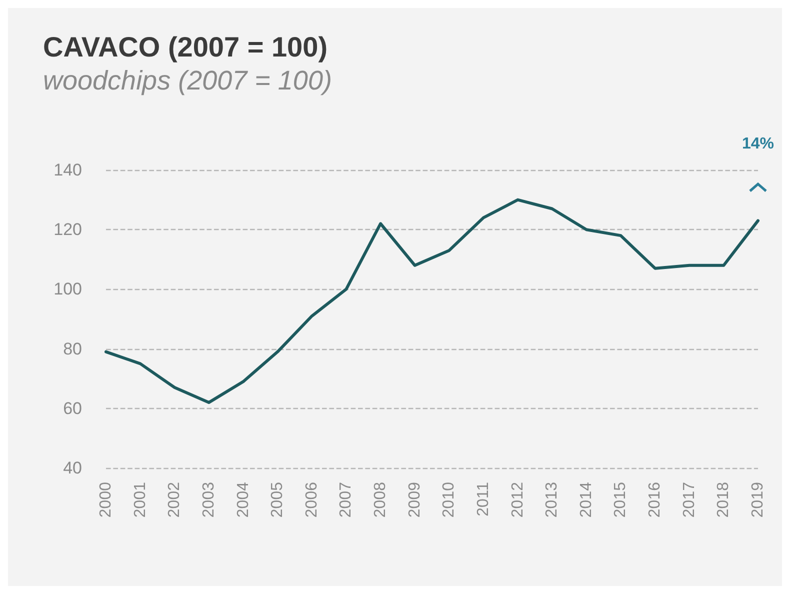 This screenshot has height=594, width=790. I want to click on x-tick-label: 2009, so click(415, 500).